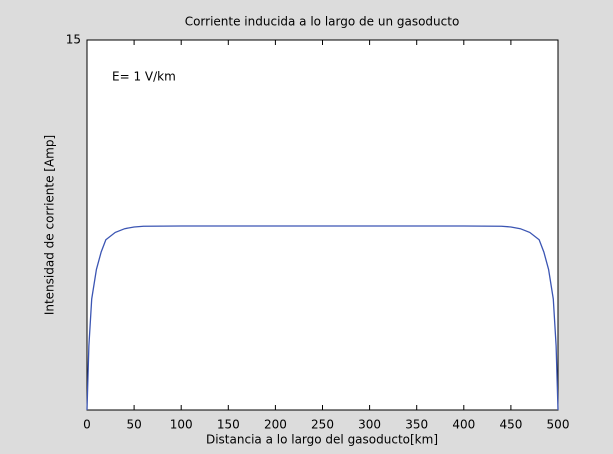 The height and width of the screenshot is (454, 613). I want to click on x-tick-label: 50, so click(133, 425).